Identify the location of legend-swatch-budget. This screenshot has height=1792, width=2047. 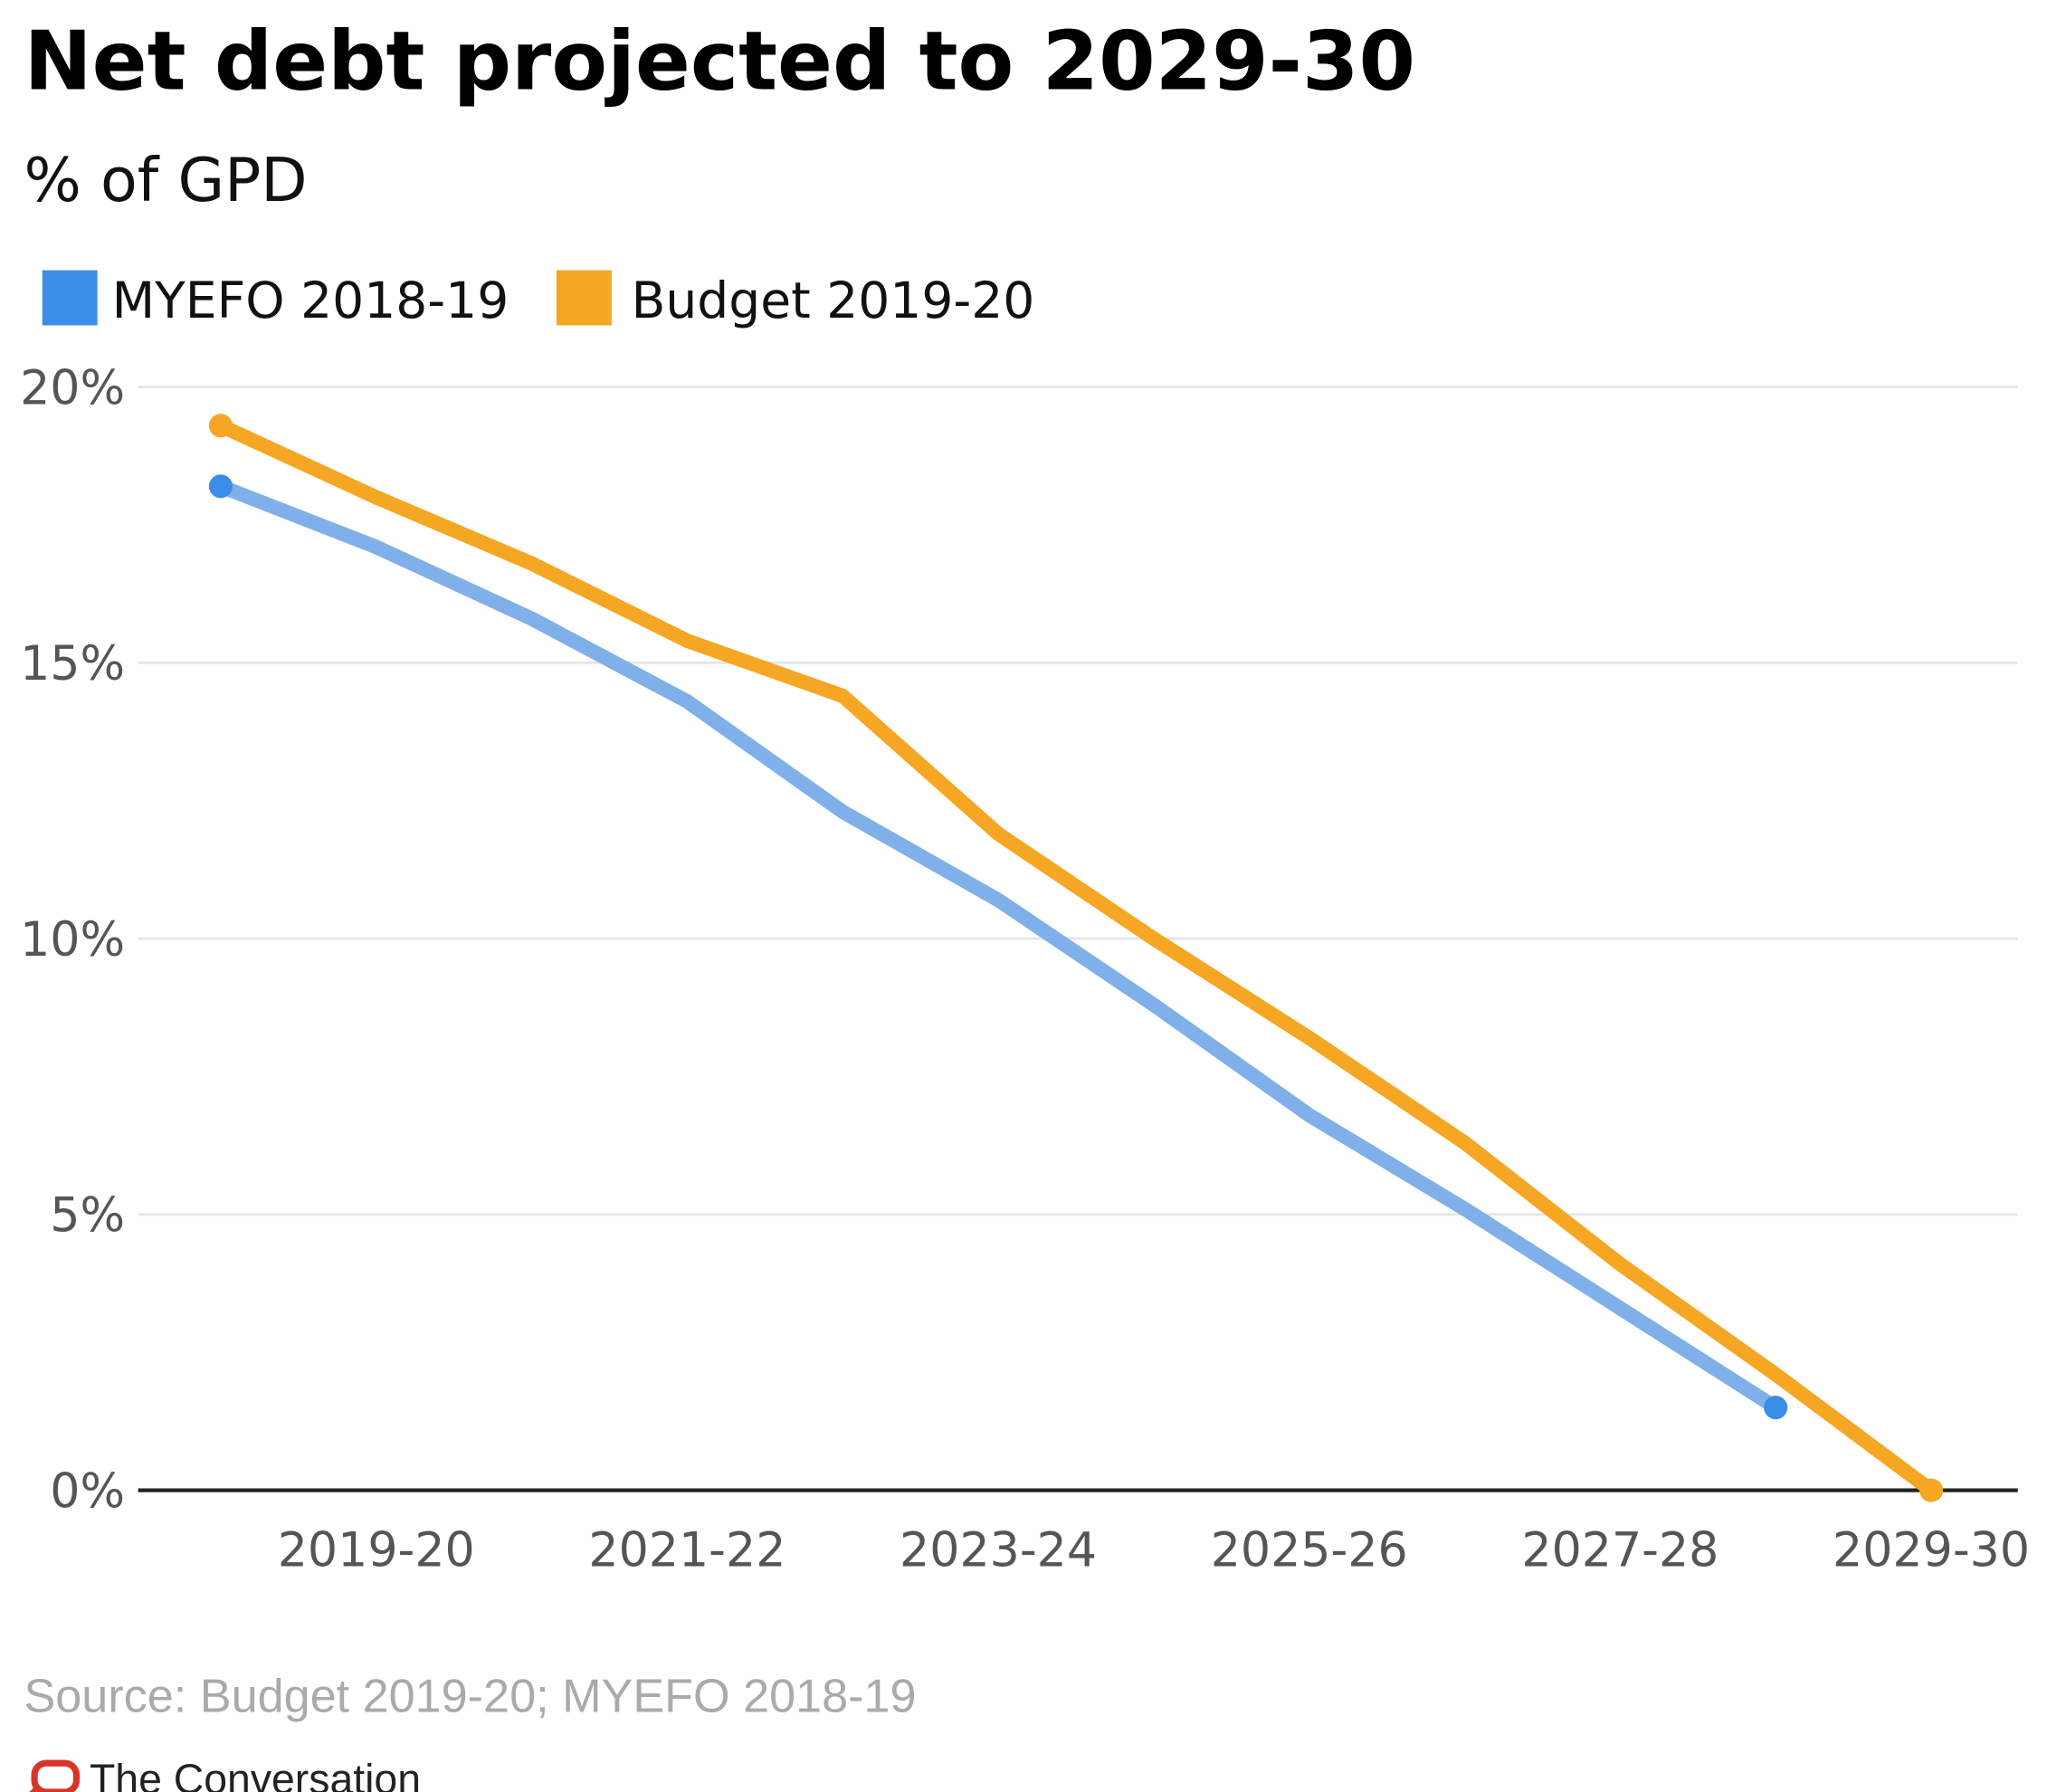
(584, 298).